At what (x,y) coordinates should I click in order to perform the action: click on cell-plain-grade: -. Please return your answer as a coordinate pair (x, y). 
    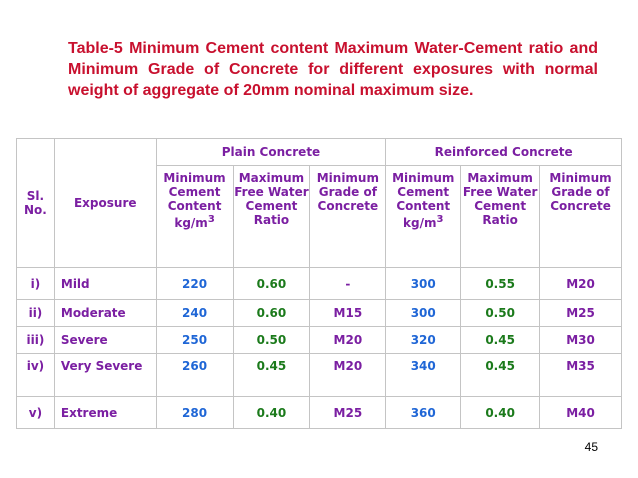
    Looking at the image, I should click on (348, 283).